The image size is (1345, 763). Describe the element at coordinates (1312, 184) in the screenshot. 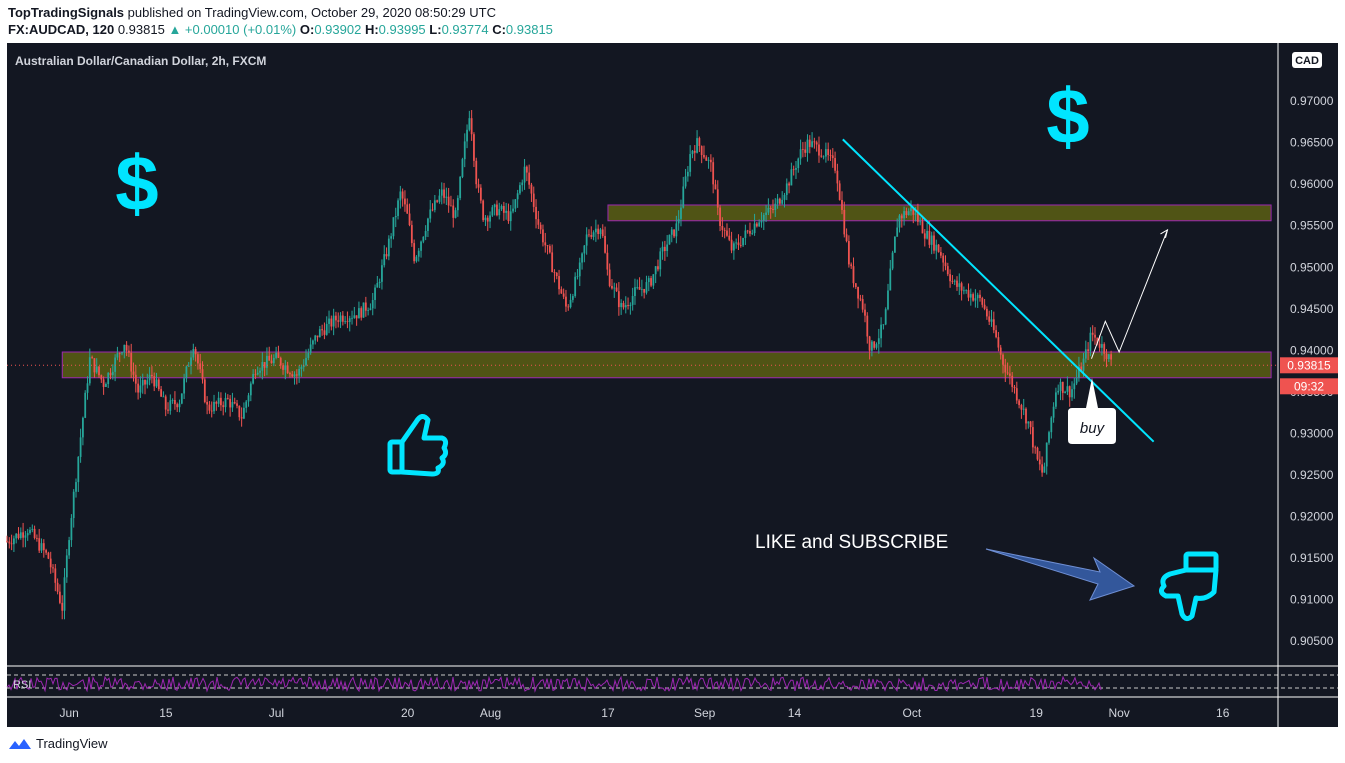

I see `y-tick-label: 0.96000` at that location.